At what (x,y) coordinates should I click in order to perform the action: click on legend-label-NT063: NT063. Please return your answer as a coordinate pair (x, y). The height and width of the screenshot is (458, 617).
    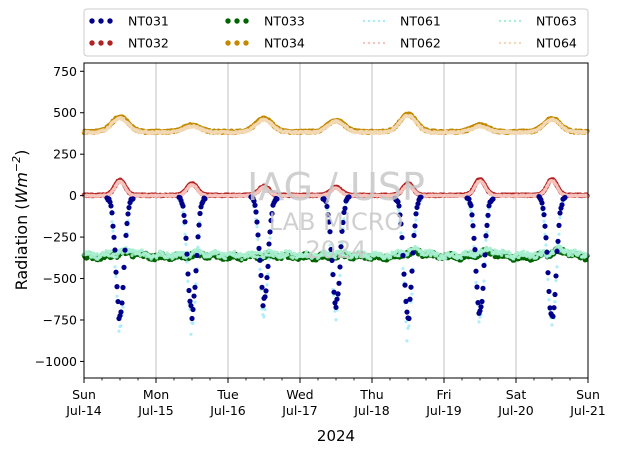
    Looking at the image, I should click on (556, 21).